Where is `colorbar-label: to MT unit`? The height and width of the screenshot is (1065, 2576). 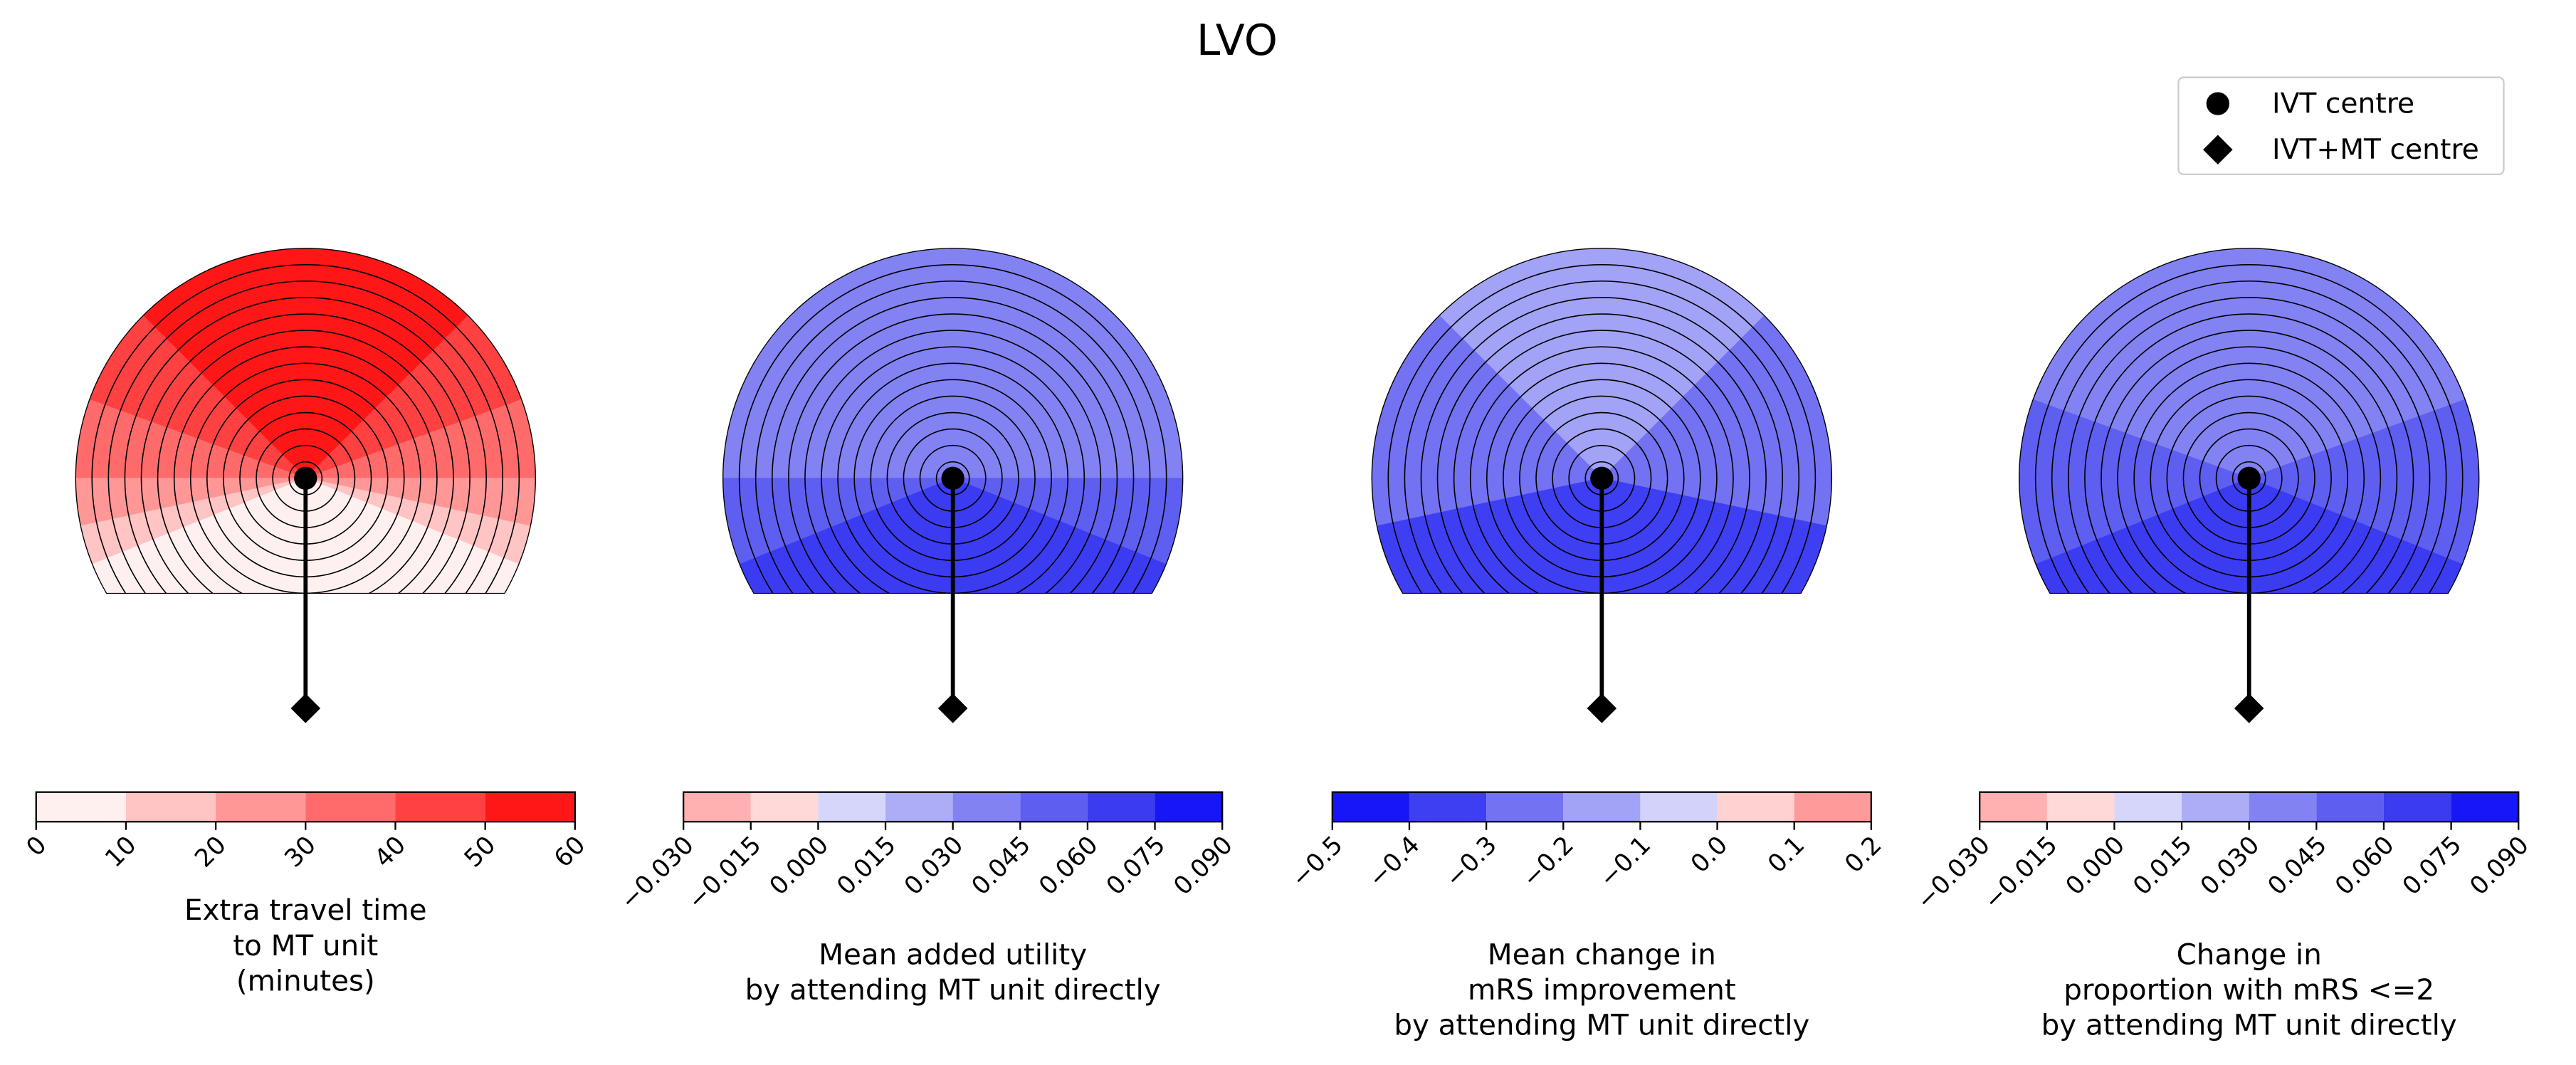 colorbar-label: to MT unit is located at coordinates (305, 946).